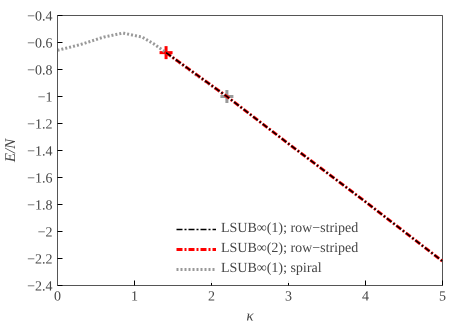 The image size is (467, 327). Describe the element at coordinates (40, 17) in the screenshot. I see `y-tick-label: −0.4` at that location.